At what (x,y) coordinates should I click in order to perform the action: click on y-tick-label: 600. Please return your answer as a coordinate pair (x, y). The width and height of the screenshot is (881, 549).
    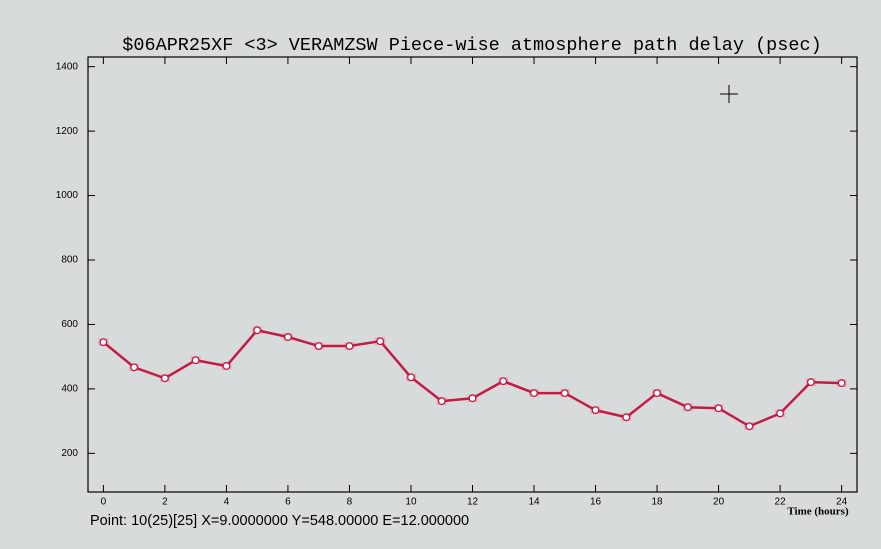
    Looking at the image, I should click on (69, 324).